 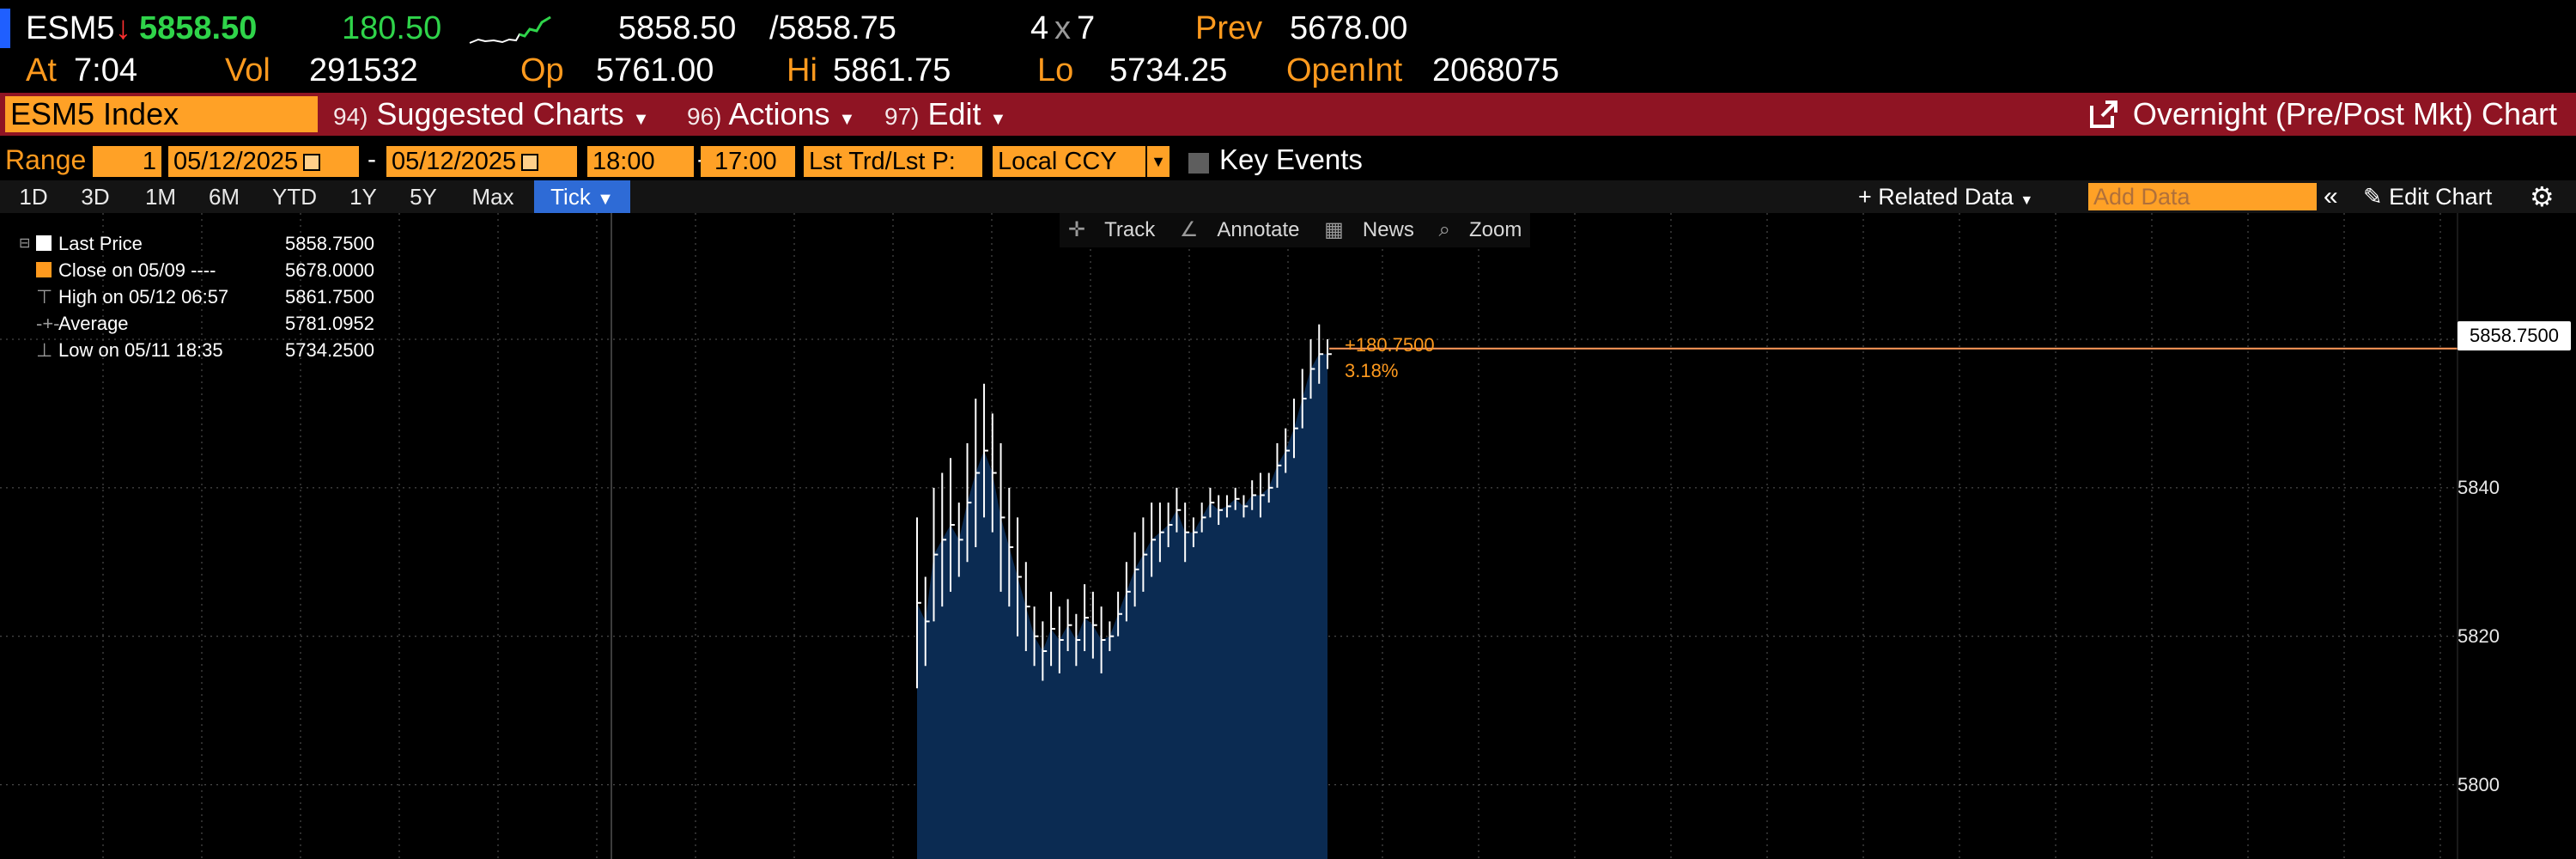 What do you see at coordinates (329, 270) in the screenshot?
I see `legend-value: 5678.0000` at bounding box center [329, 270].